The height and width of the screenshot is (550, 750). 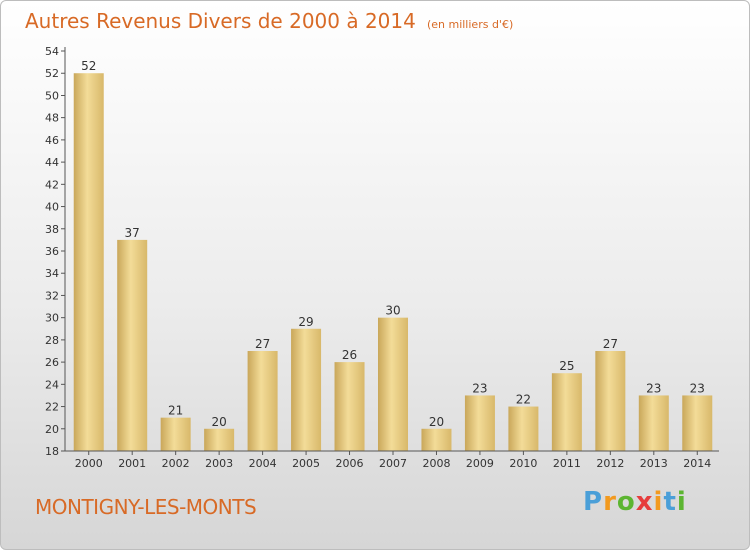 What do you see at coordinates (52, 429) in the screenshot?
I see `y-tick-label: 20` at bounding box center [52, 429].